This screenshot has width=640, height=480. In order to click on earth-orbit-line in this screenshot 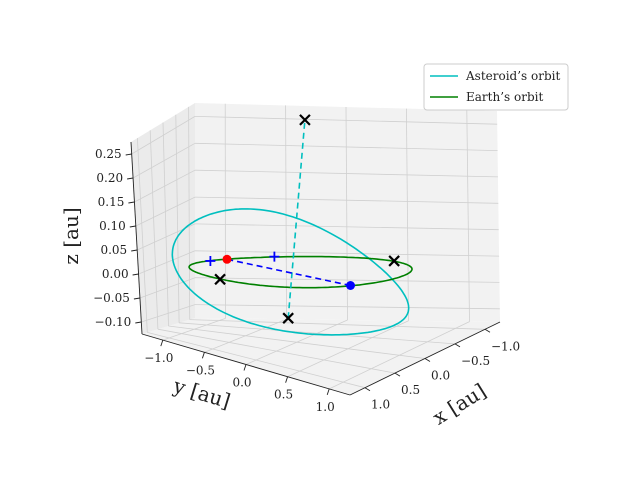, I will do `click(300, 272)`.